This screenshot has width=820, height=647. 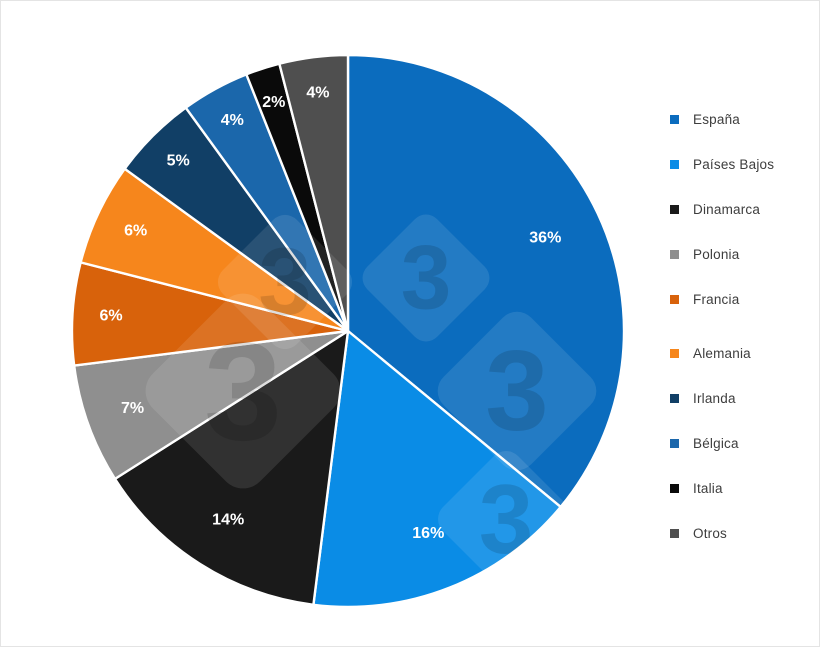 I want to click on legend-label-italia: Italia, so click(x=708, y=488).